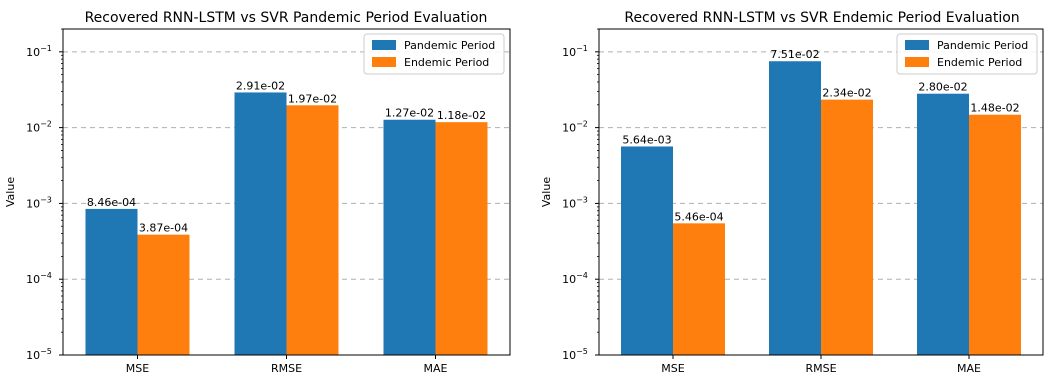 This screenshot has height=378, width=1044. Describe the element at coordinates (111, 202) in the screenshot. I see `data-label: 8.46e-04` at that location.